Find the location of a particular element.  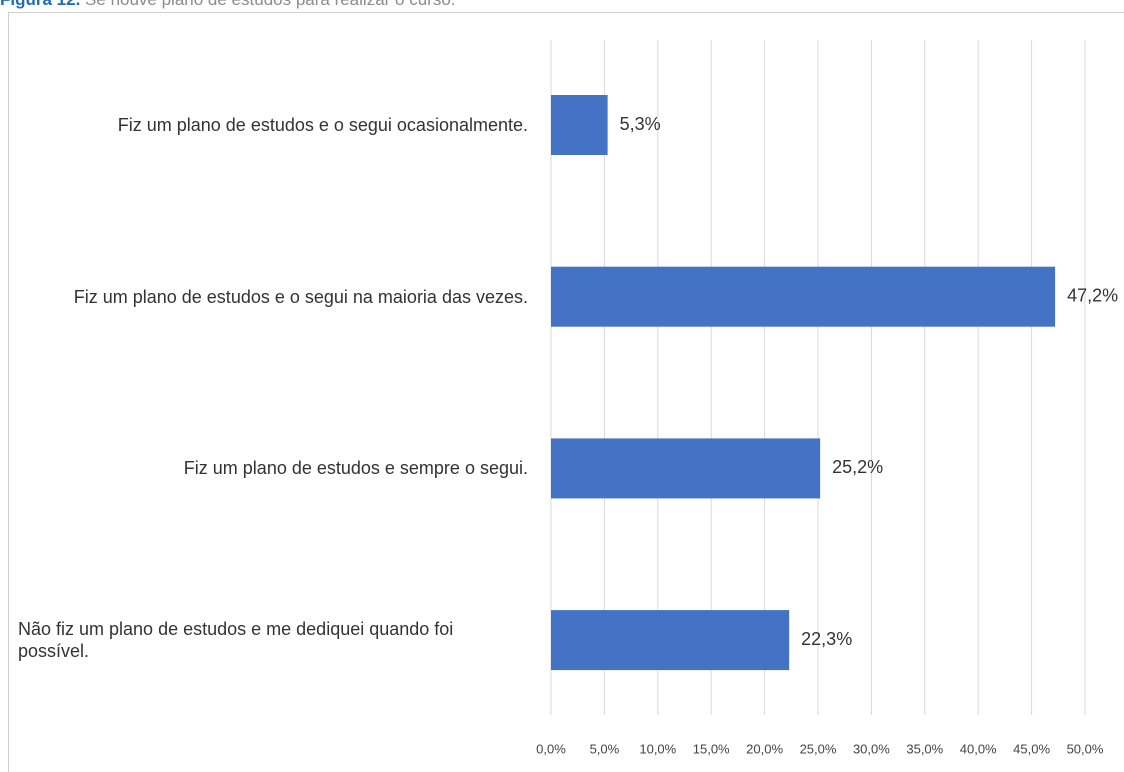

x-tick-label: 15,0% is located at coordinates (711, 748).